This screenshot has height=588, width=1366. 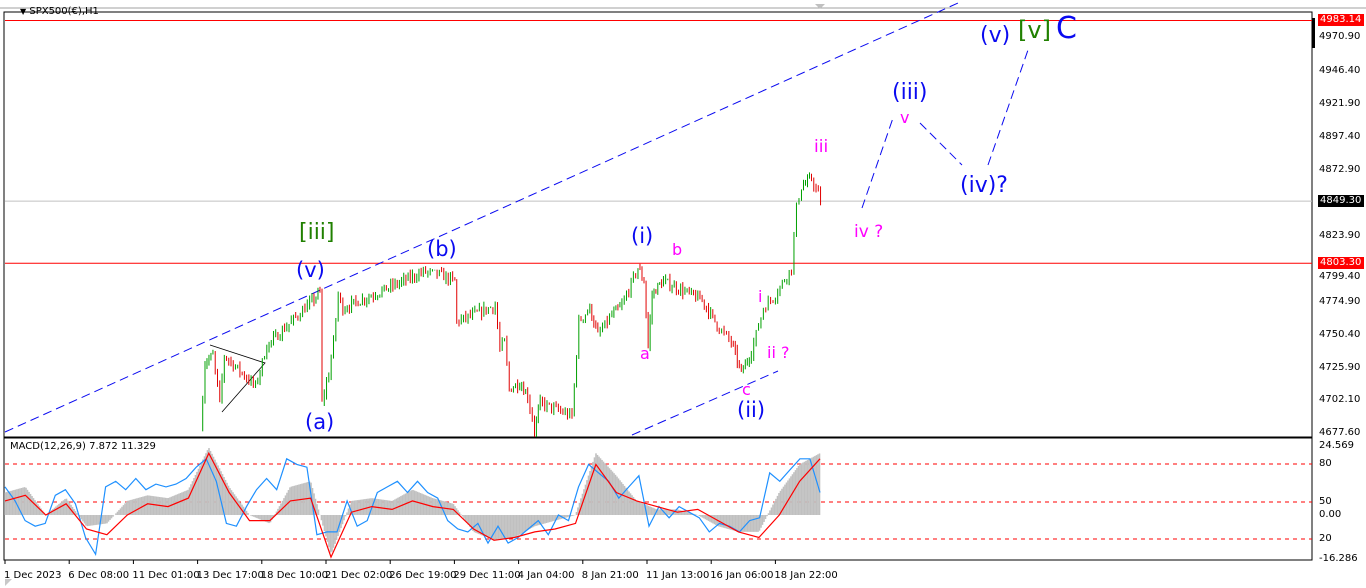 I want to click on wave-label: [v], so click(x=1034, y=30).